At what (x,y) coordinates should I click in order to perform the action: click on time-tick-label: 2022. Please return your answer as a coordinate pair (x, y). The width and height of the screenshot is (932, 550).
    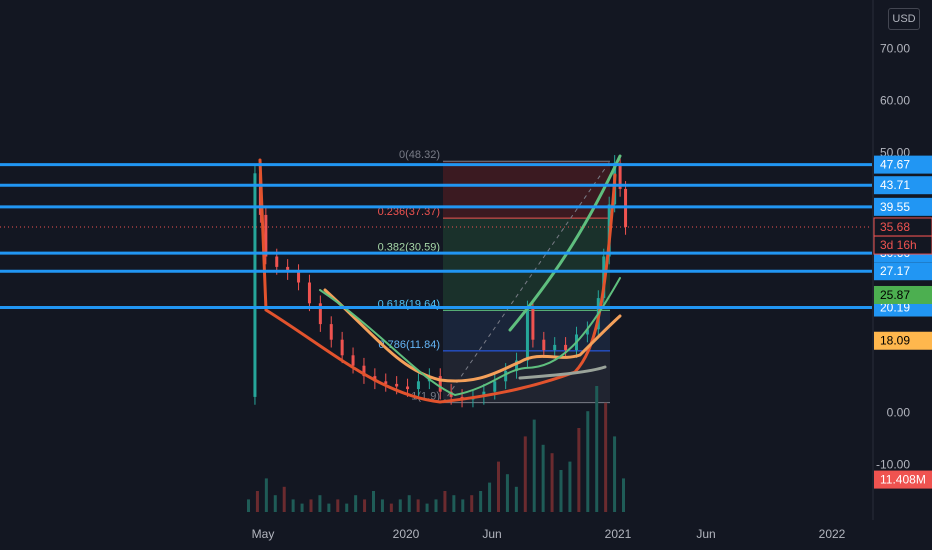
    Looking at the image, I should click on (832, 534).